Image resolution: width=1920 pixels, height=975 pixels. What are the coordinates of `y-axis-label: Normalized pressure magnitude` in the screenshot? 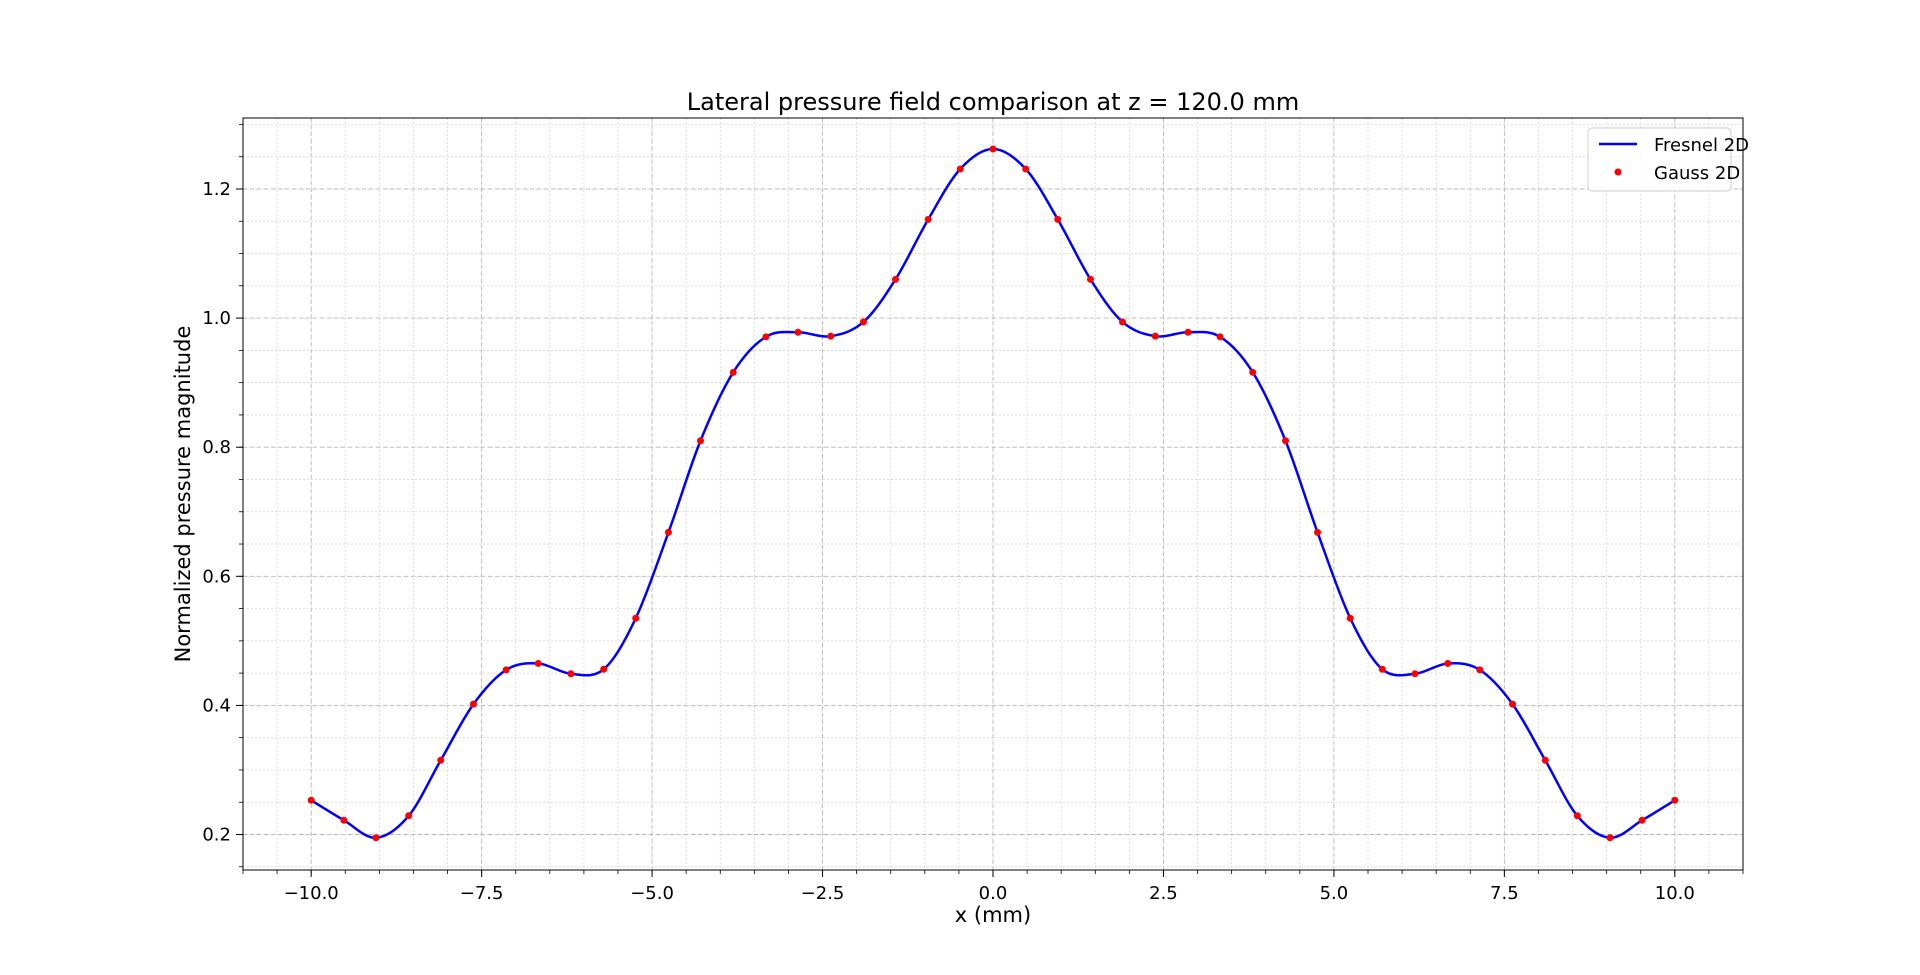 It's located at (183, 494).